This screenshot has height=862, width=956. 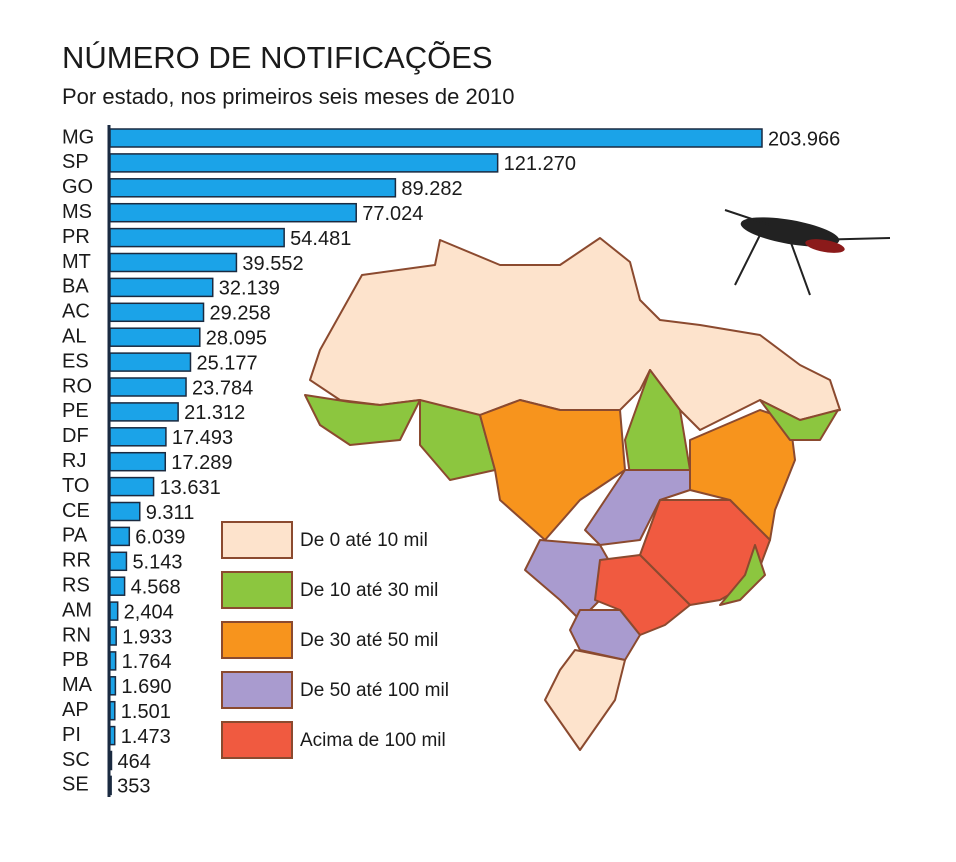 I want to click on value-label: 1.473, so click(x=146, y=737).